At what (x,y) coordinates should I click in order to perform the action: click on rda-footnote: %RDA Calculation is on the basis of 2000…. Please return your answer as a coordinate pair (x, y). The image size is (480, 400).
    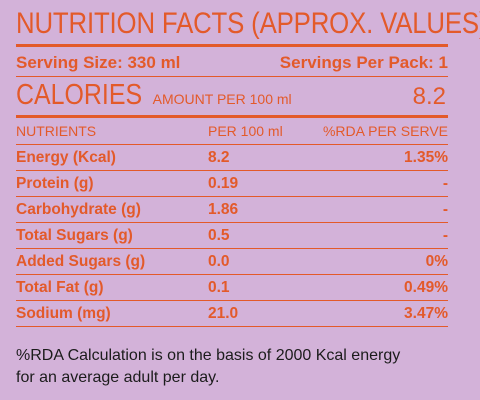
    Looking at the image, I should click on (236, 367).